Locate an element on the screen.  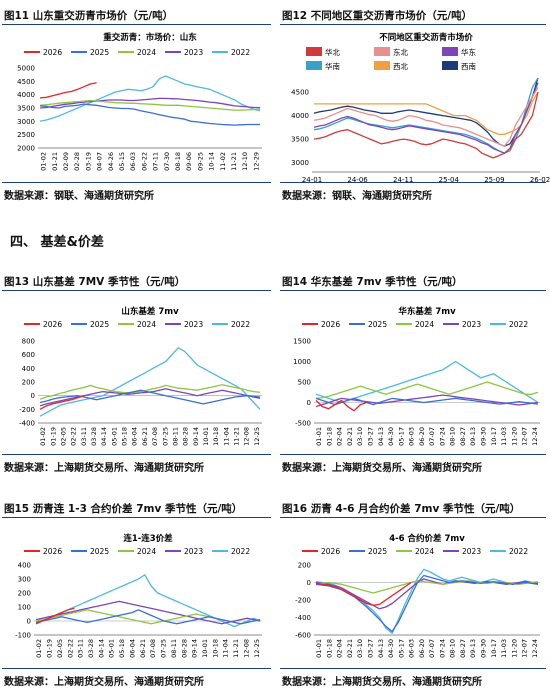
series-line-2022 is located at coordinates (150, 382).